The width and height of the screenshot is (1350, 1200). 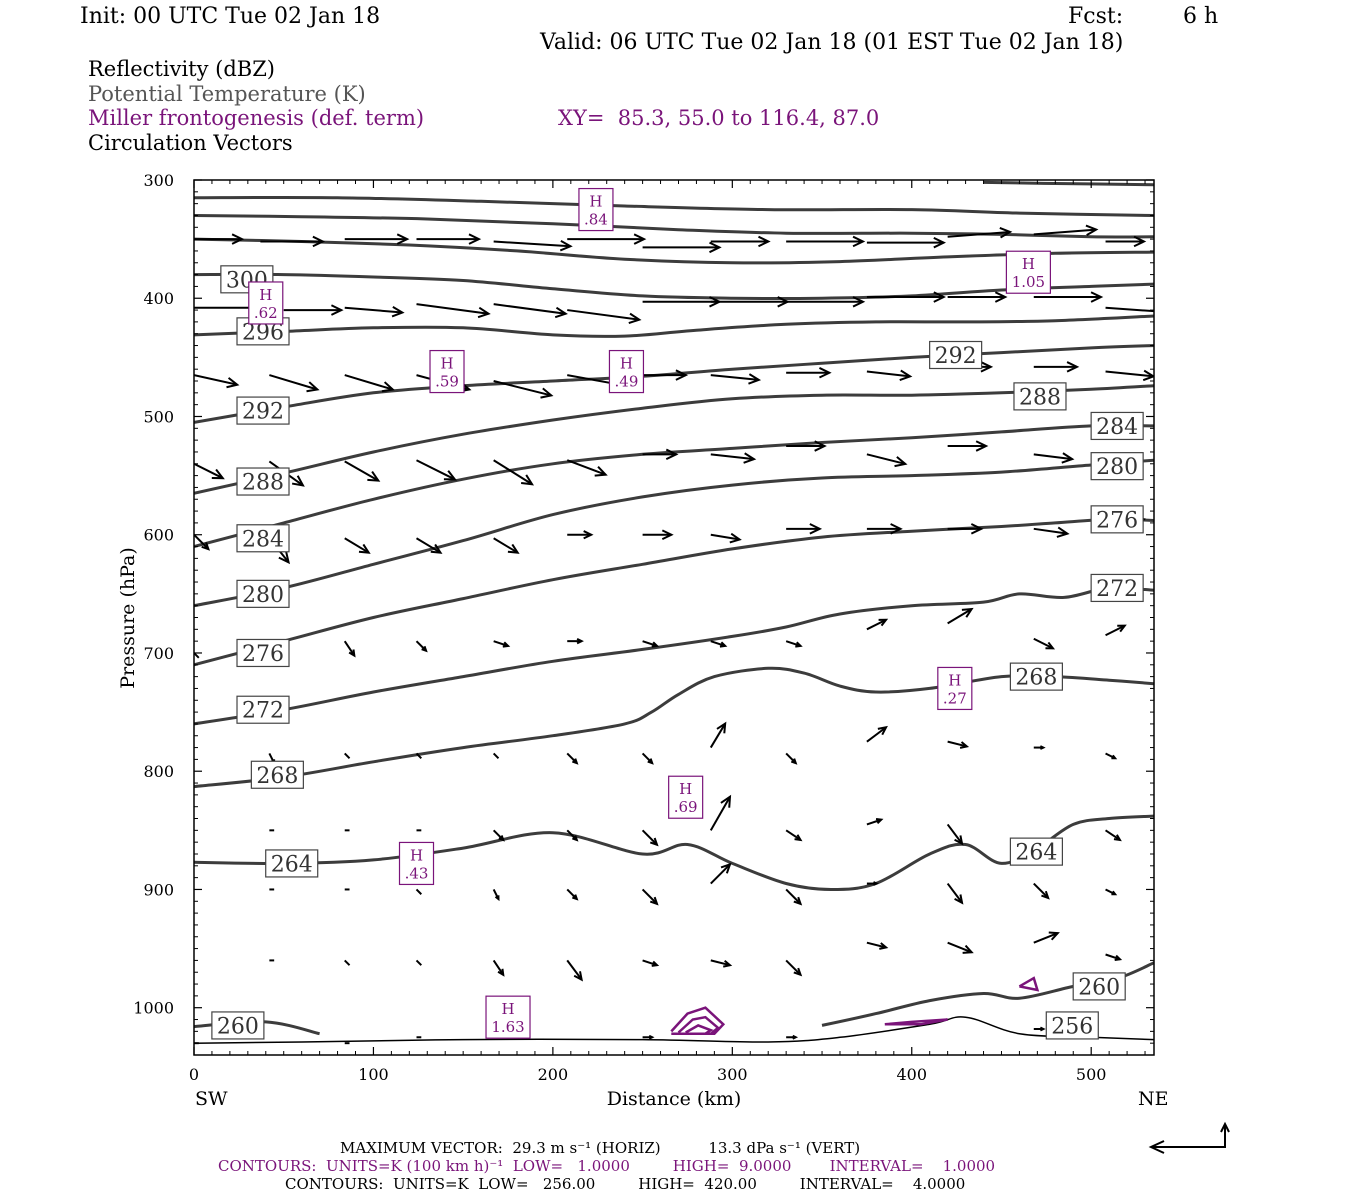 I want to click on svg-text: 292, so click(x=956, y=356).